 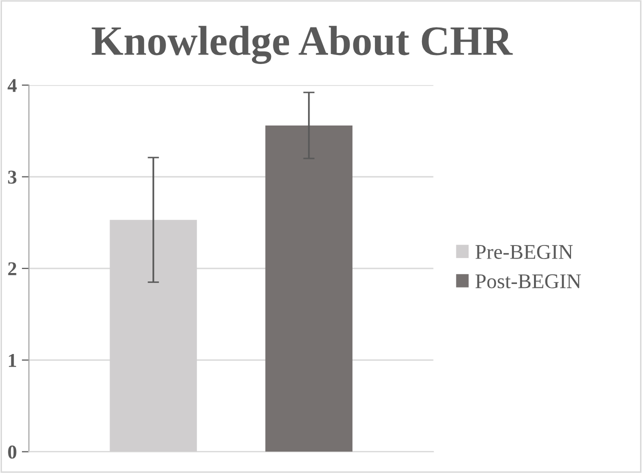 What do you see at coordinates (302, 45) in the screenshot?
I see `chart-title: Knowledge About CHR` at bounding box center [302, 45].